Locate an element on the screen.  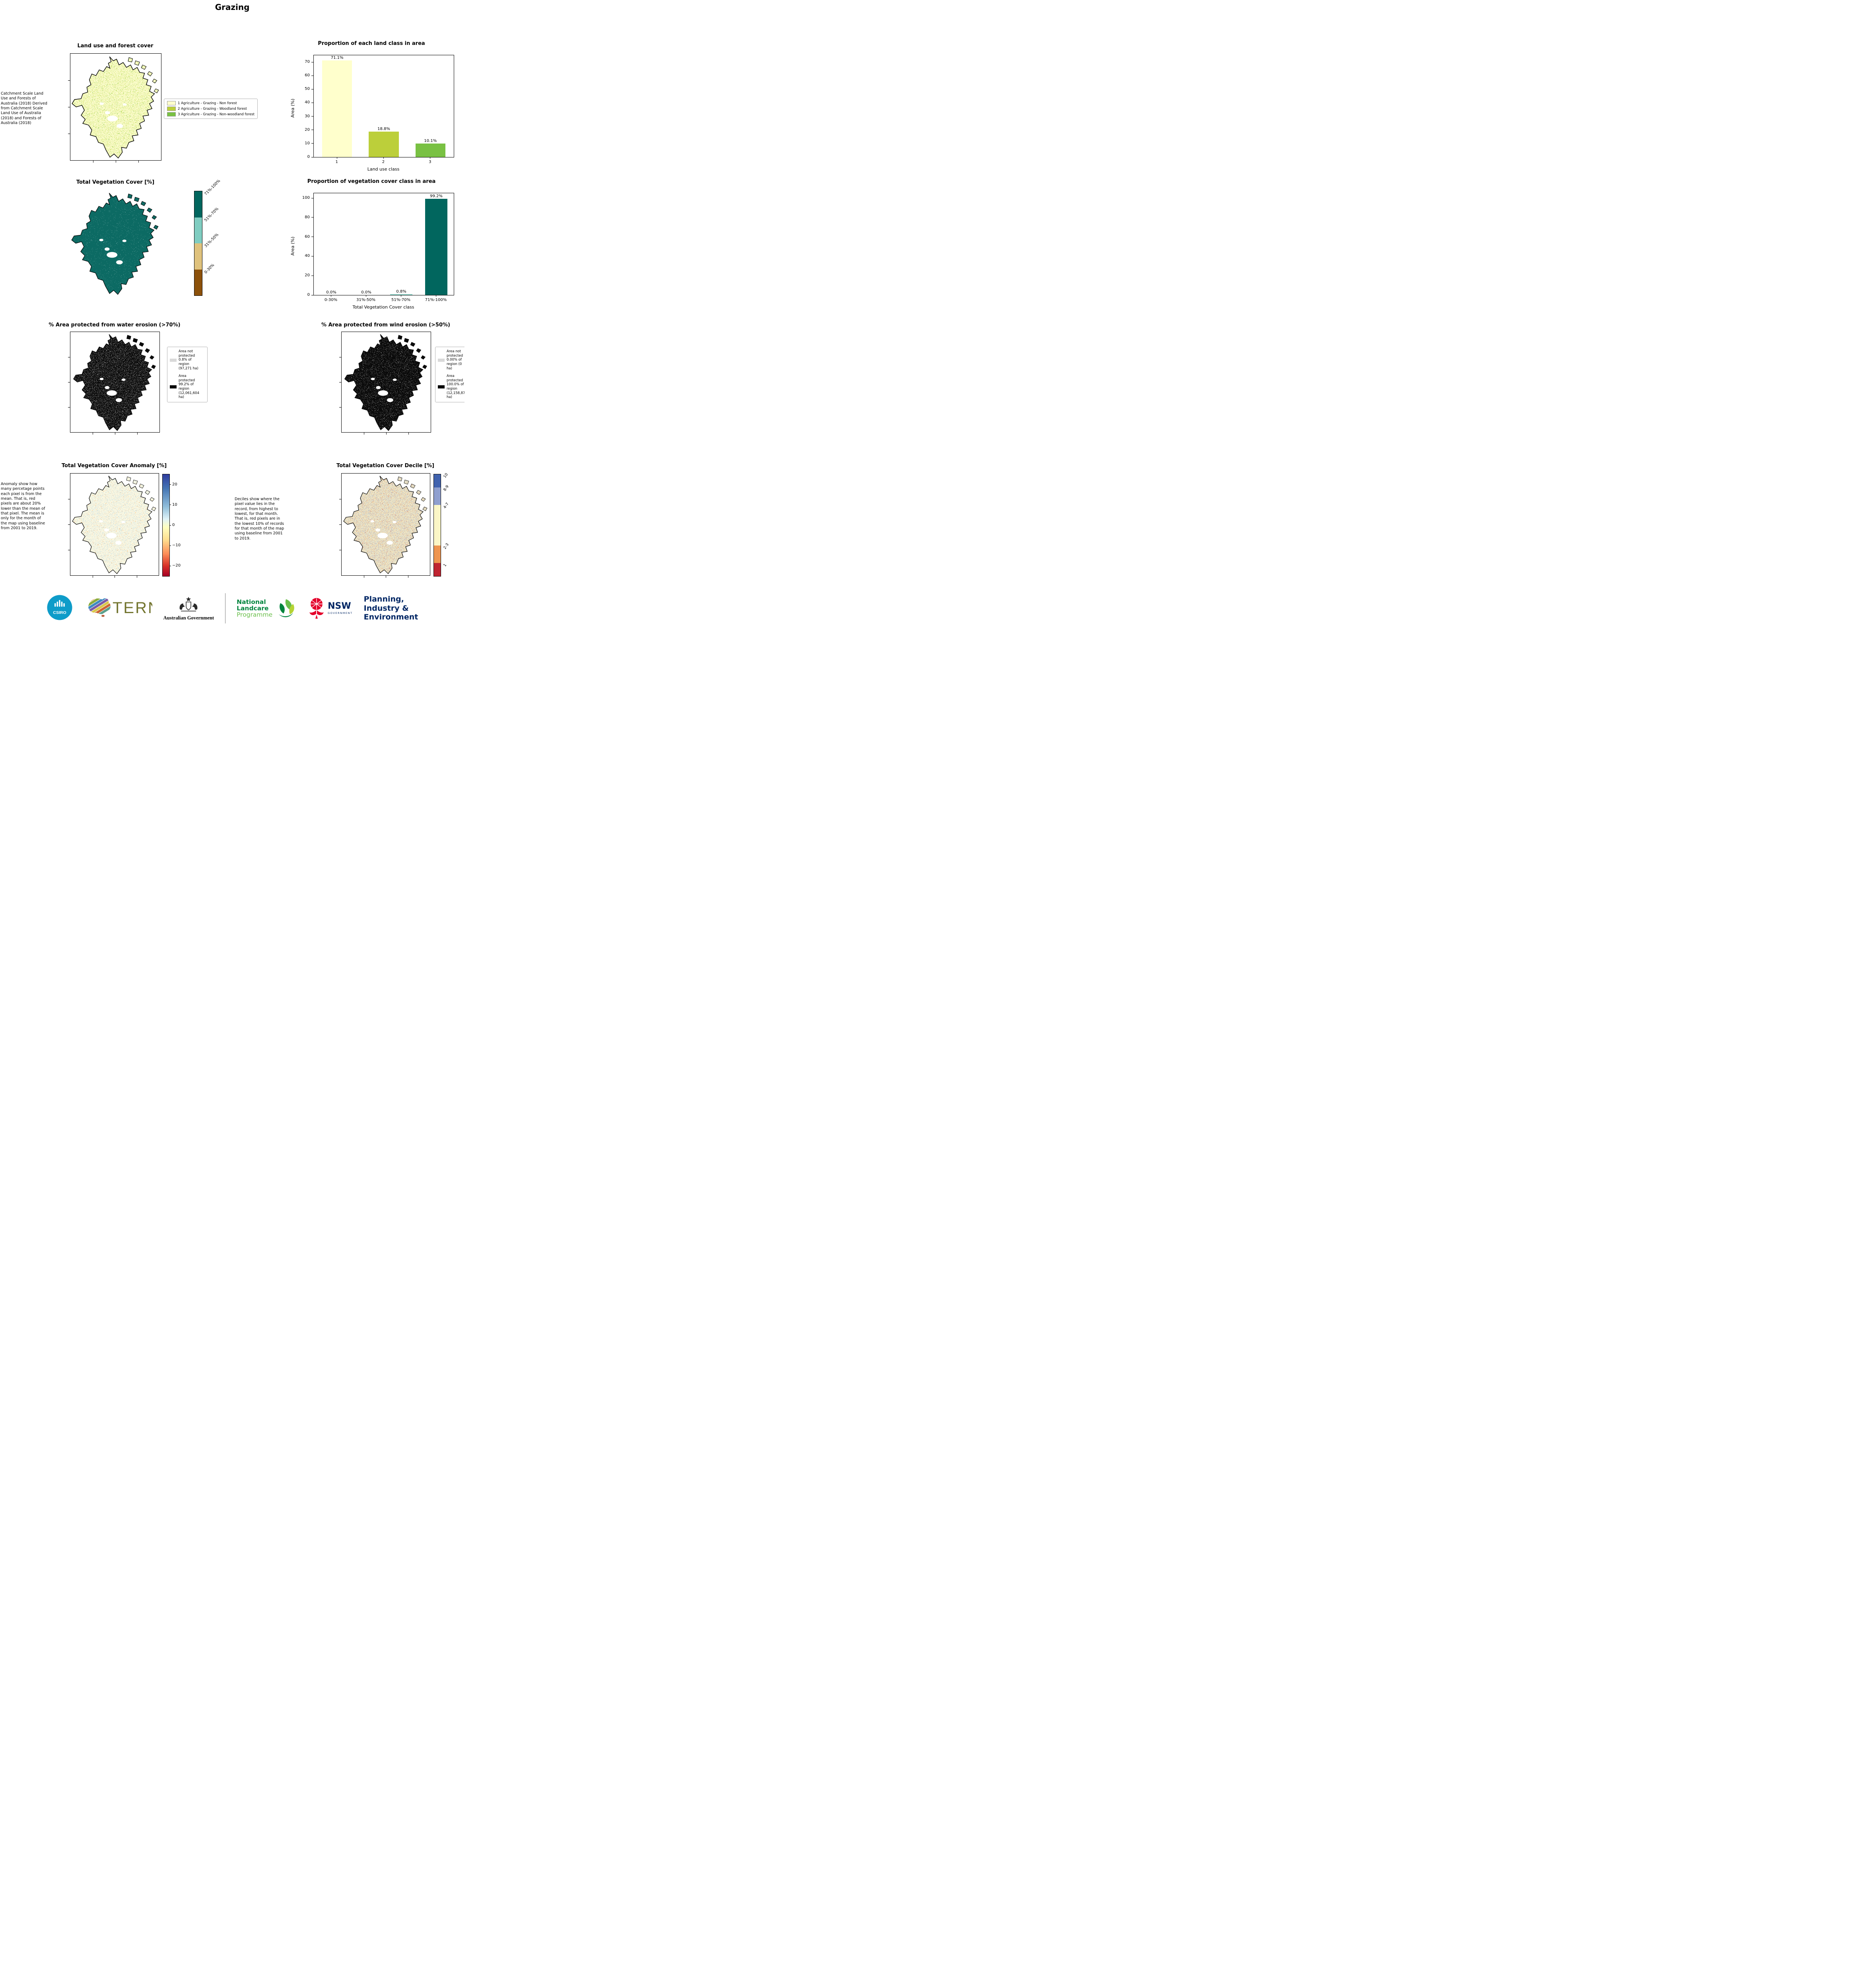
bars: 0.0% 0.0% 0.8% 99.2% is located at coordinates (384, 244).